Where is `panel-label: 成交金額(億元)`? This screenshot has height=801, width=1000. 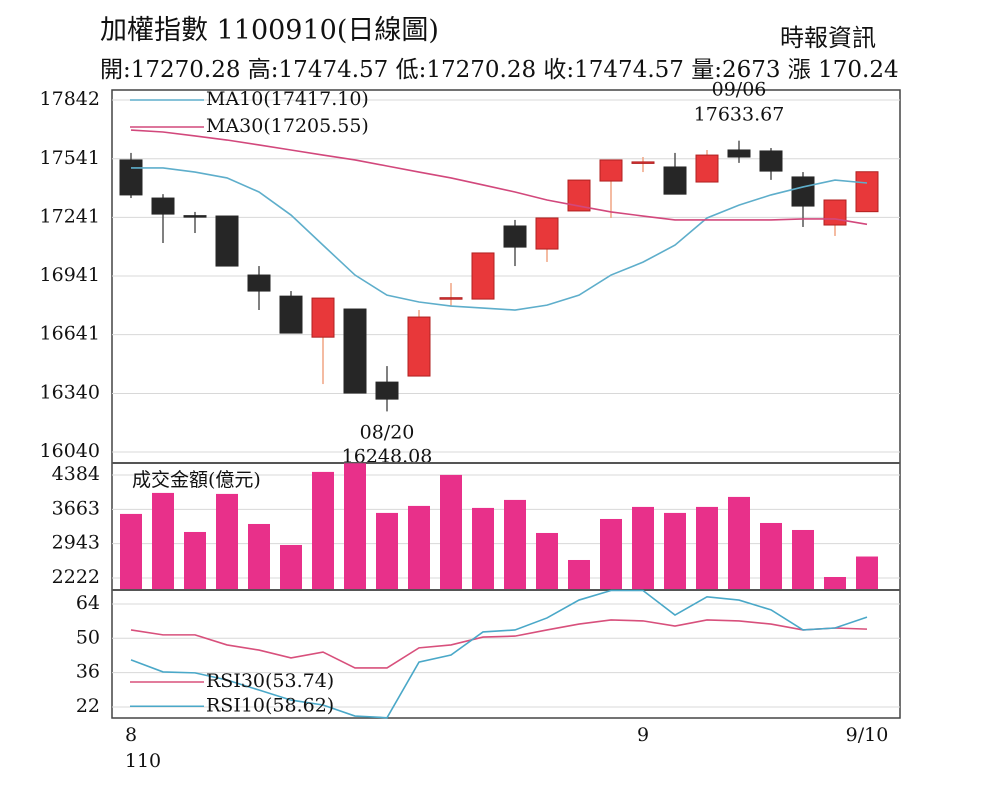
panel-label: 成交金額(億元) is located at coordinates (196, 480).